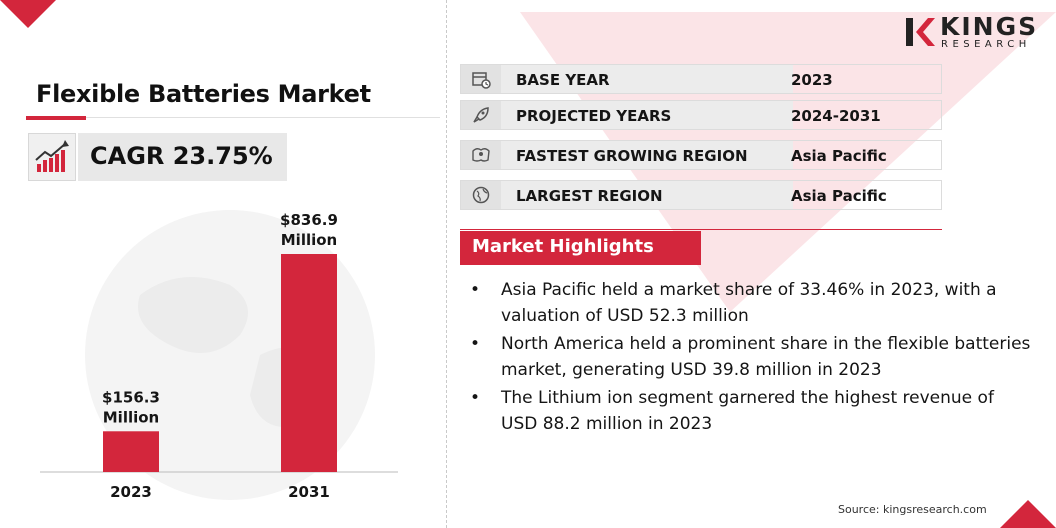 The width and height of the screenshot is (1056, 528). Describe the element at coordinates (632, 156) in the screenshot. I see `info-label: FASTEST GROWING REGION` at that location.